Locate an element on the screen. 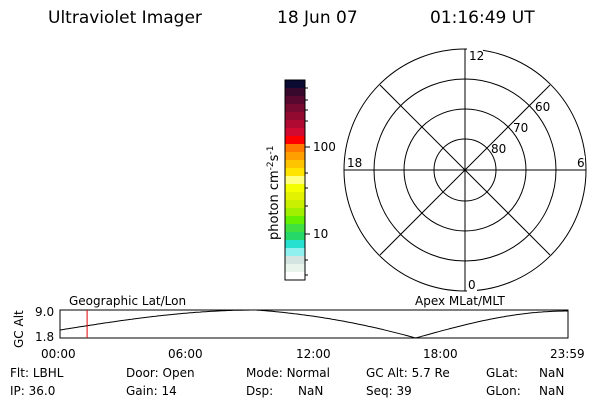 The height and width of the screenshot is (400, 600). colorbar-frame is located at coordinates (295, 180).